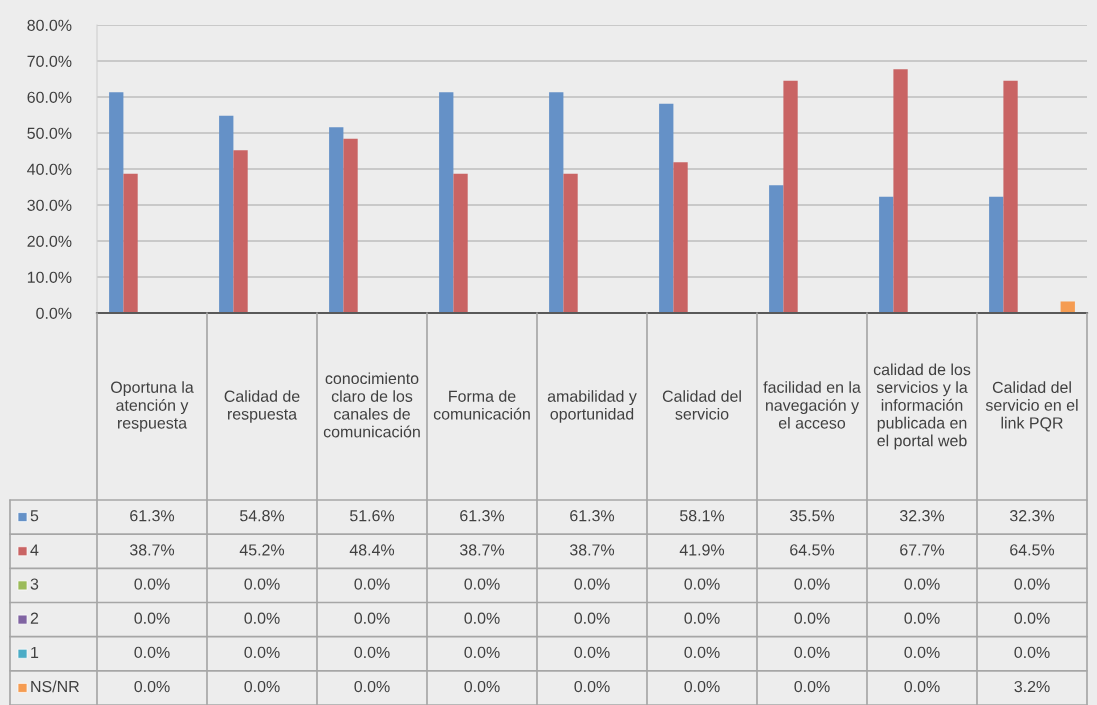 The image size is (1097, 705). What do you see at coordinates (49, 205) in the screenshot?
I see `y-tick-label: 30.0%` at bounding box center [49, 205].